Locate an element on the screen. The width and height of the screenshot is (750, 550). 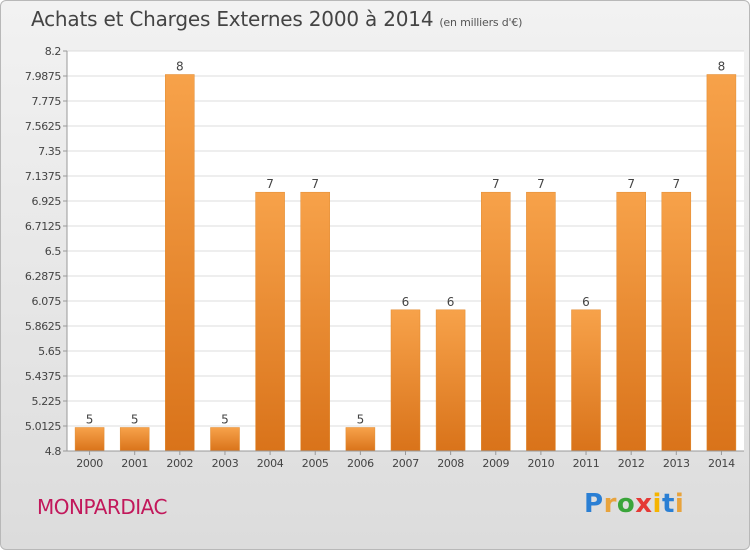
y-tick-label: 6.2875 is located at coordinates (43, 276).